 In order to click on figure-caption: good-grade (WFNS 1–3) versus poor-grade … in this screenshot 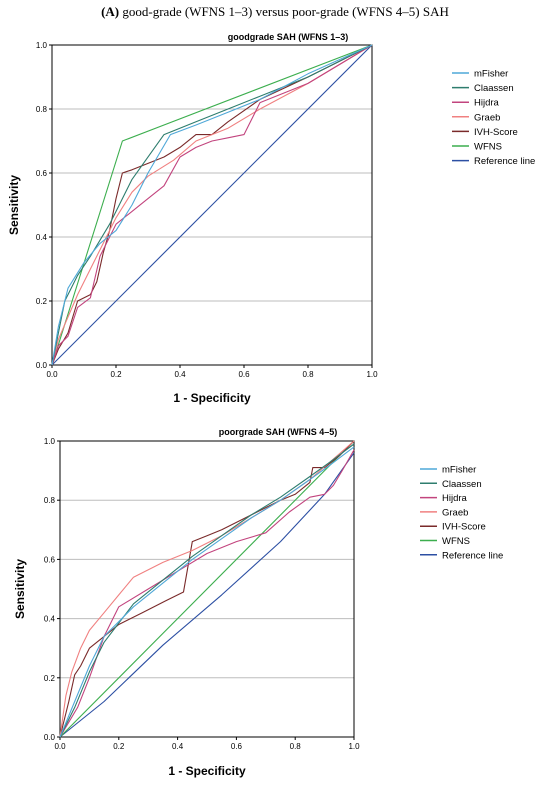, I will do `click(284, 11)`.